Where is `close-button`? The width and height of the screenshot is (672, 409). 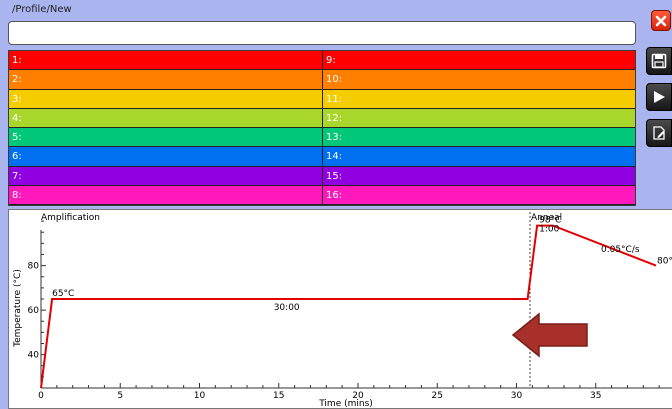
close-button is located at coordinates (661, 20).